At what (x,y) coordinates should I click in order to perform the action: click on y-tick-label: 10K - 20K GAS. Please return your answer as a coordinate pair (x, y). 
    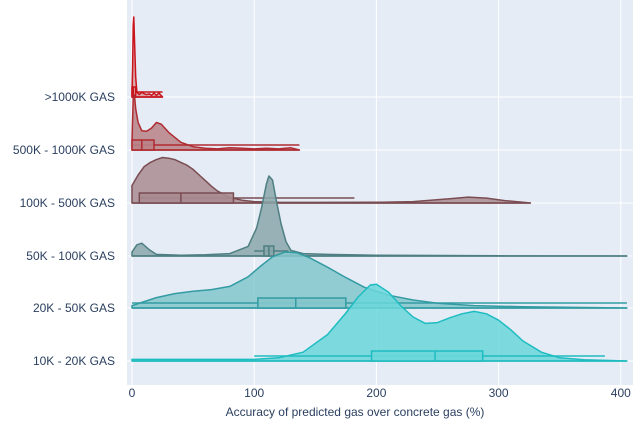
    Looking at the image, I should click on (74, 361).